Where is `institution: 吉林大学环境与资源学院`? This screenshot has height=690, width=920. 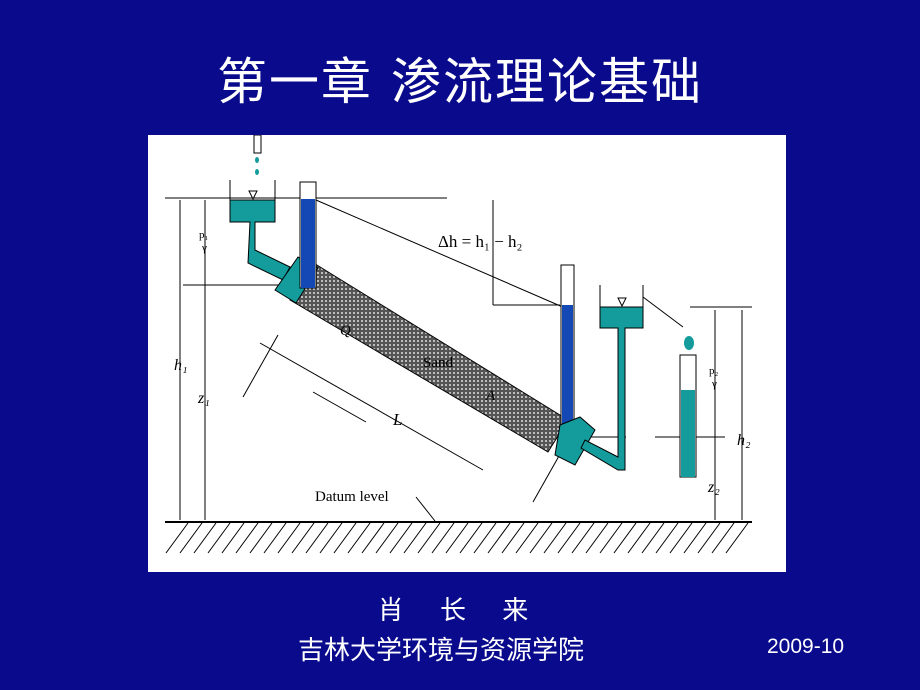 institution: 吉林大学环境与资源学院 is located at coordinates (441, 651).